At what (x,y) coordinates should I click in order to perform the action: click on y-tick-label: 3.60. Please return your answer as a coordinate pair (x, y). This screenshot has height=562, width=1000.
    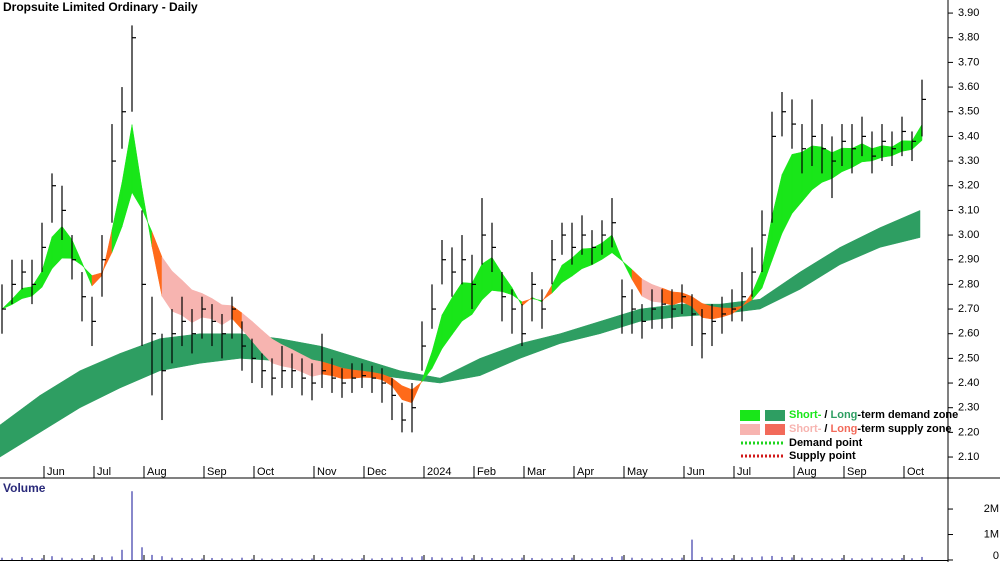
    Looking at the image, I should click on (968, 87).